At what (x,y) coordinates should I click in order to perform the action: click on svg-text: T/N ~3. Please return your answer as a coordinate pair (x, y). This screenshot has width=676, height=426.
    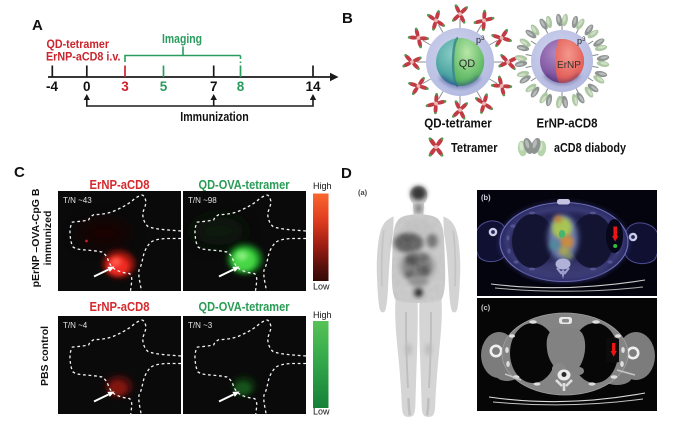
    Looking at the image, I should click on (200, 325).